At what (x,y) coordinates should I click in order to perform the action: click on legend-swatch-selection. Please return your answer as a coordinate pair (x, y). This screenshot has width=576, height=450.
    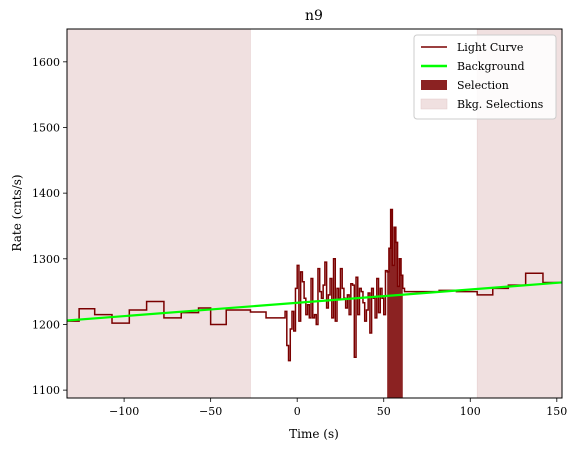
    Looking at the image, I should click on (434, 85).